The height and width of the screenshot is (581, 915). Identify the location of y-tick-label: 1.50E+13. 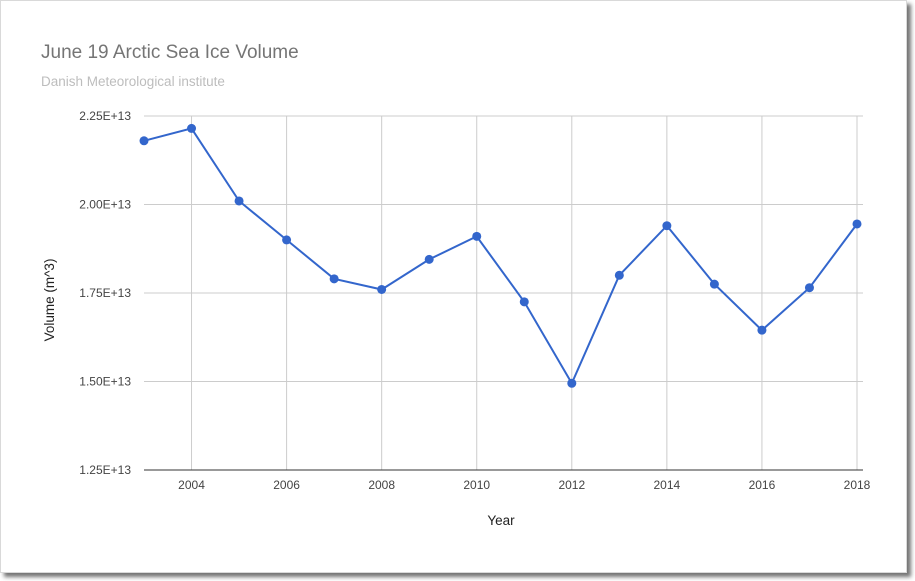
(105, 382).